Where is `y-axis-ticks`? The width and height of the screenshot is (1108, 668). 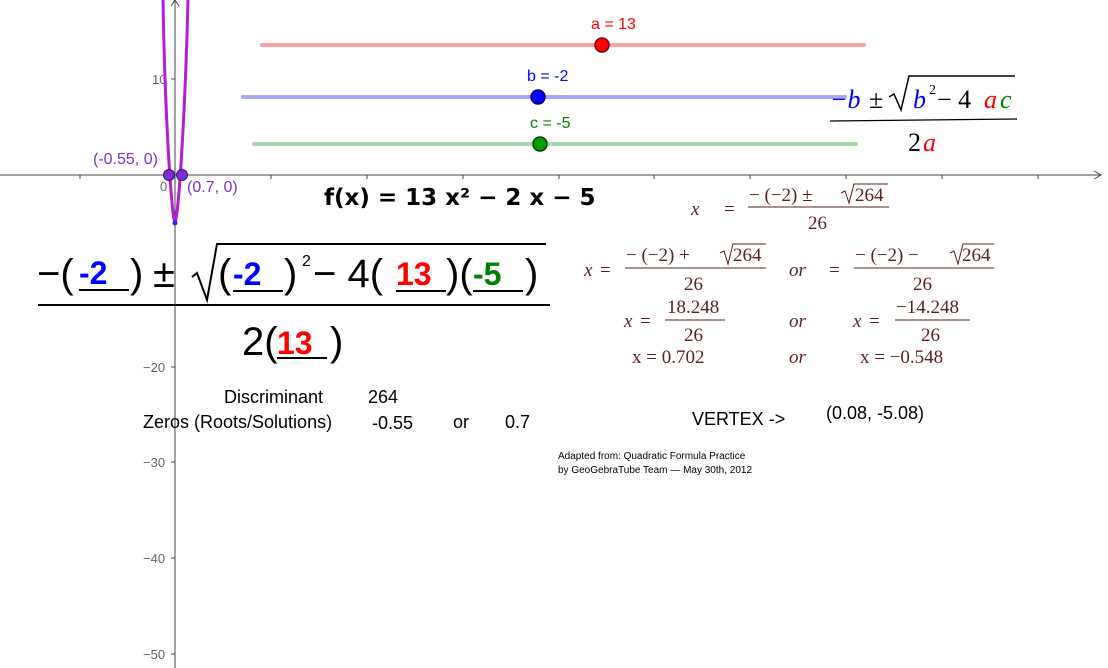 y-axis-ticks is located at coordinates (173, 366).